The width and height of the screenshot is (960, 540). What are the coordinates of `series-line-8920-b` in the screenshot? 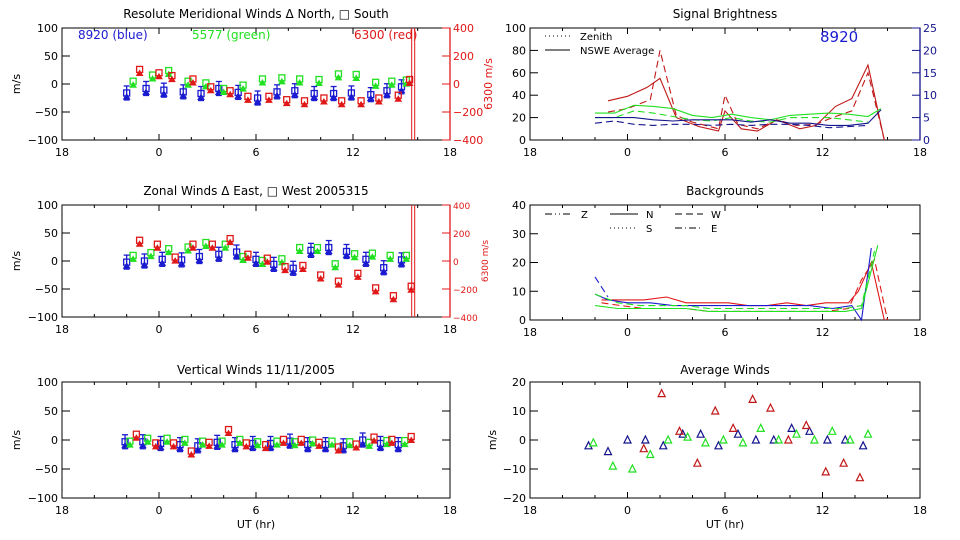 It's located at (601, 287).